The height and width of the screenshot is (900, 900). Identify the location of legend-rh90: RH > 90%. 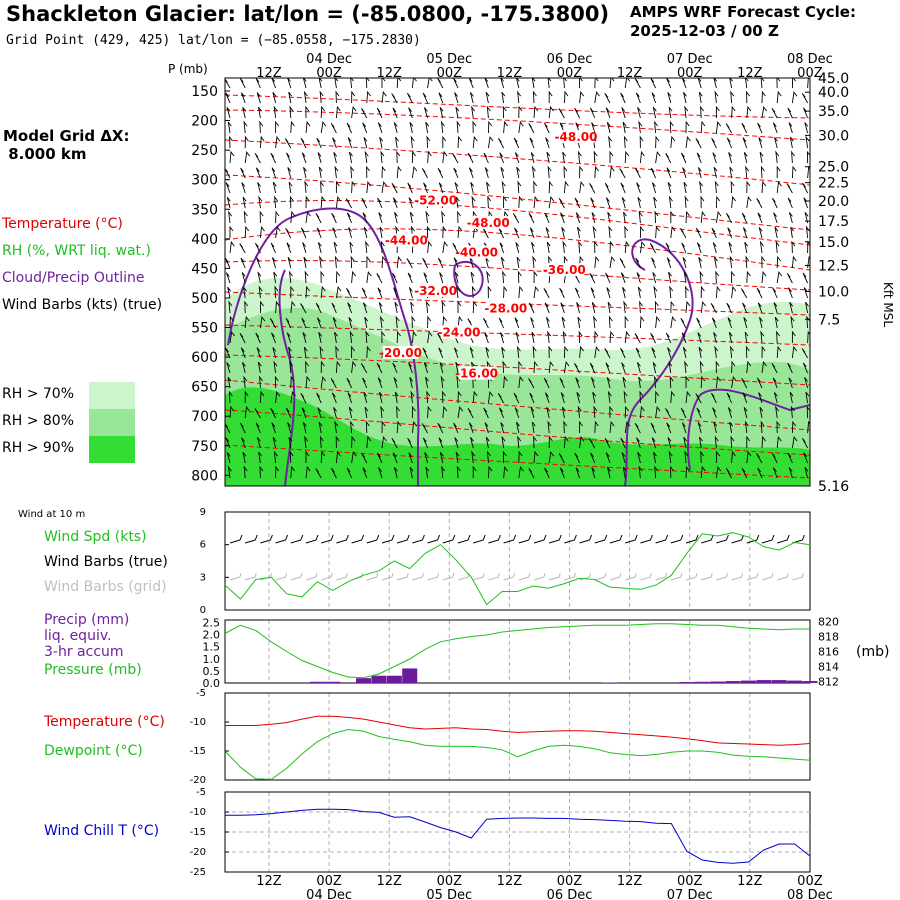
(38, 448).